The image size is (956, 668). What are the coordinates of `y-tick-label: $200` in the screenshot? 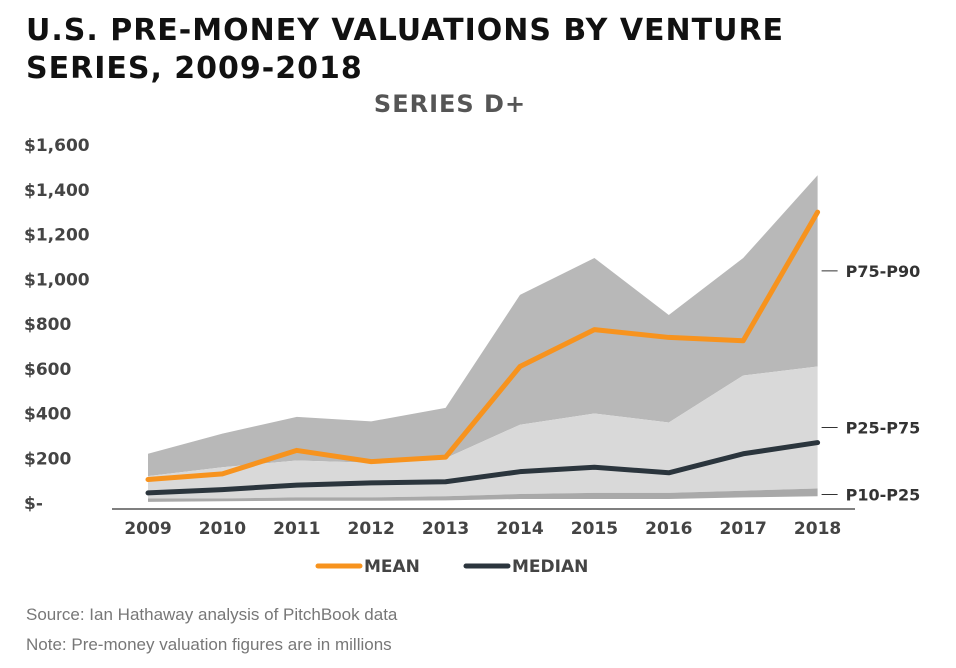 It's located at (47, 459).